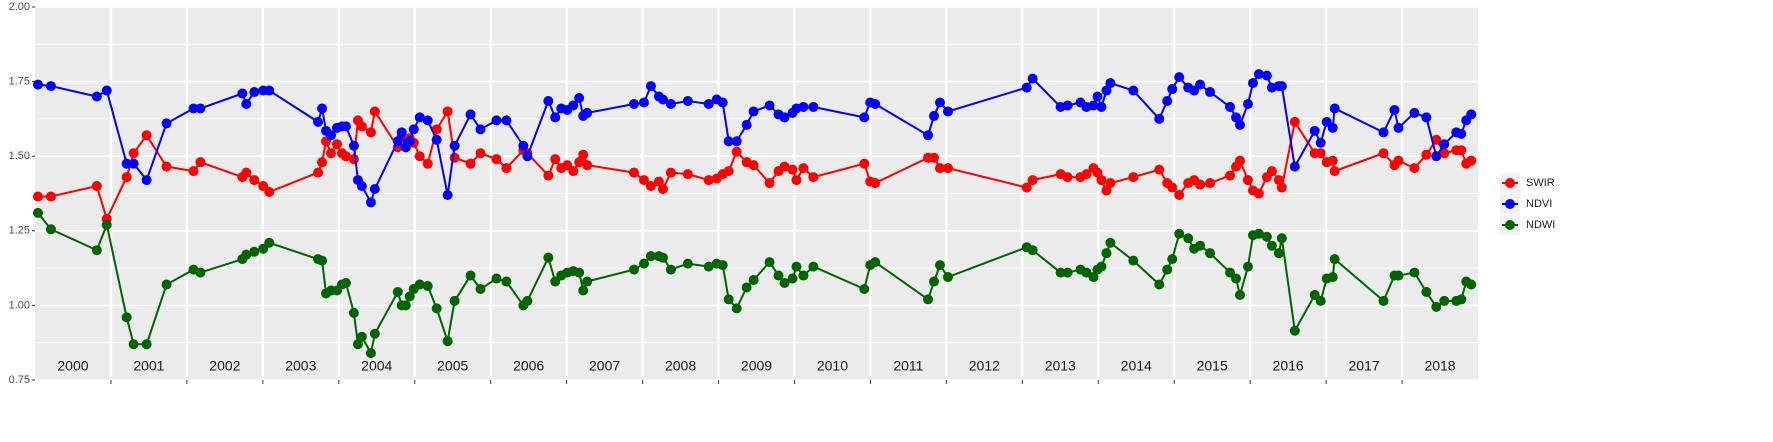  I want to click on year-label: 2005, so click(452, 366).